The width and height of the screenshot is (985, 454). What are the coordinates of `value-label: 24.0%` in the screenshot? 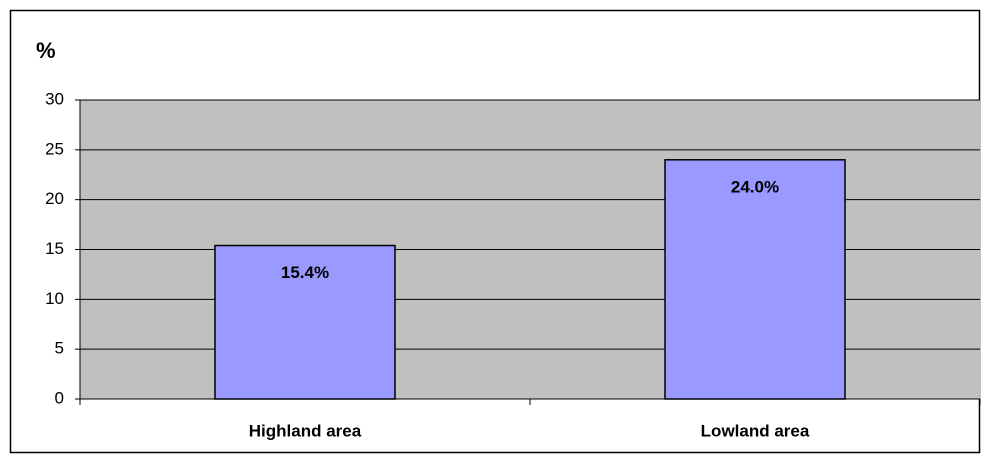 It's located at (755, 186).